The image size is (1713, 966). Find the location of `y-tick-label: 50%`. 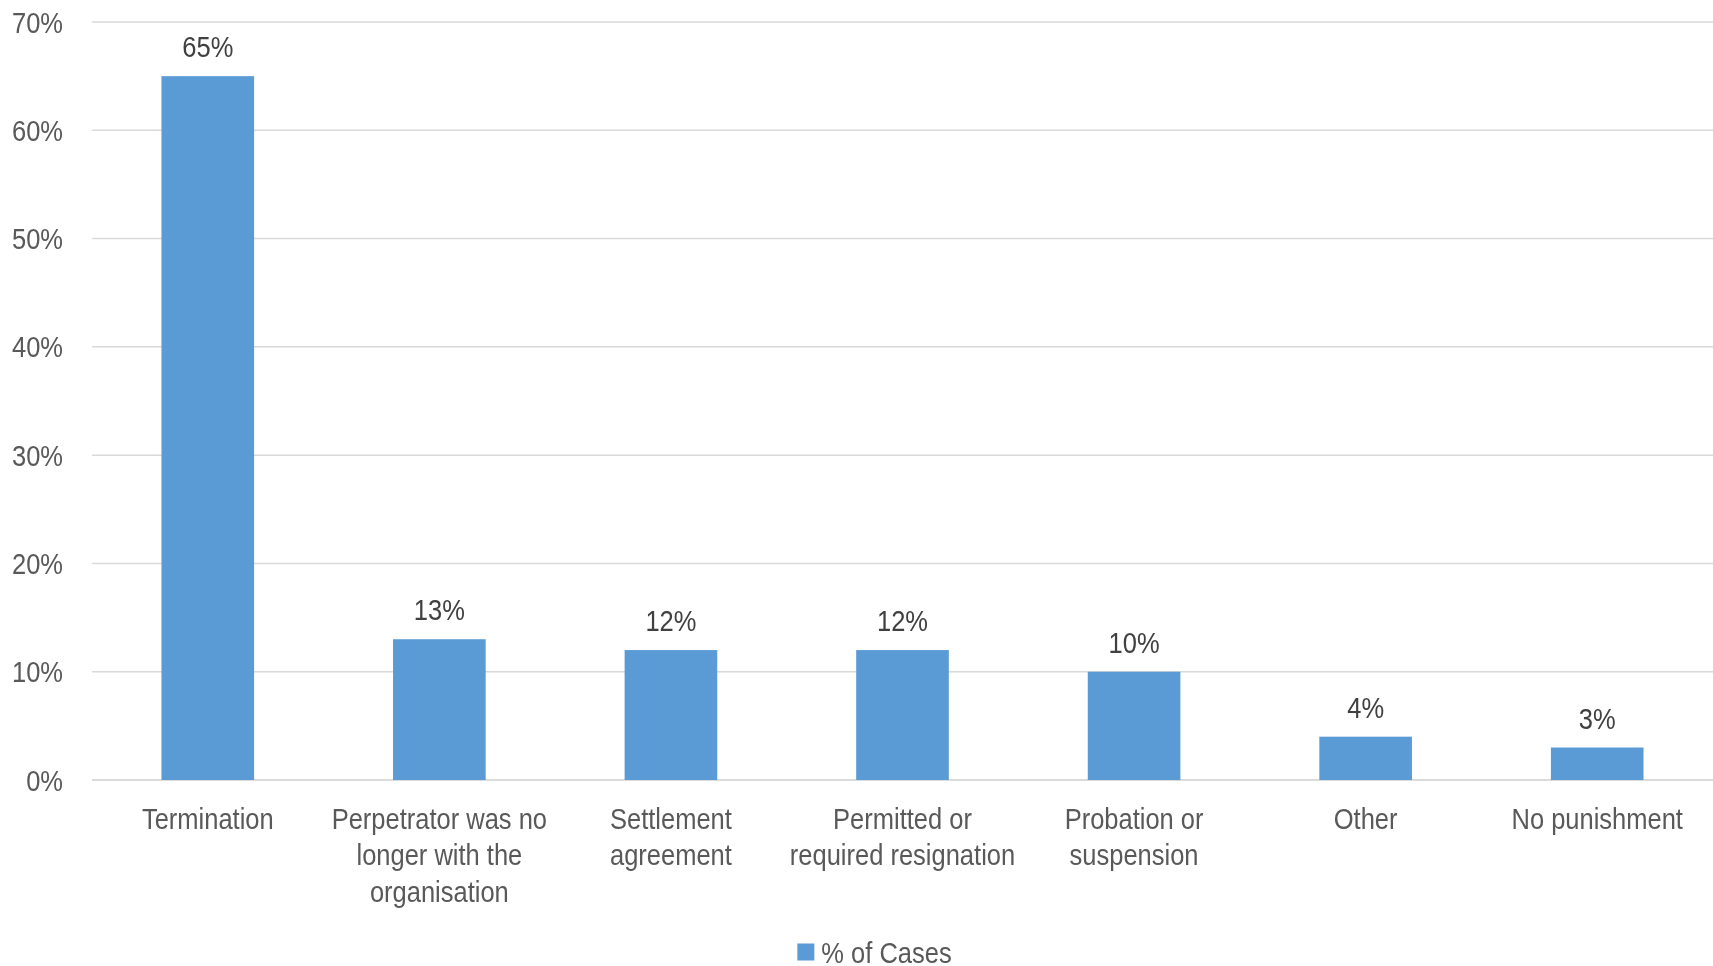

y-tick-label: 50% is located at coordinates (37, 239).